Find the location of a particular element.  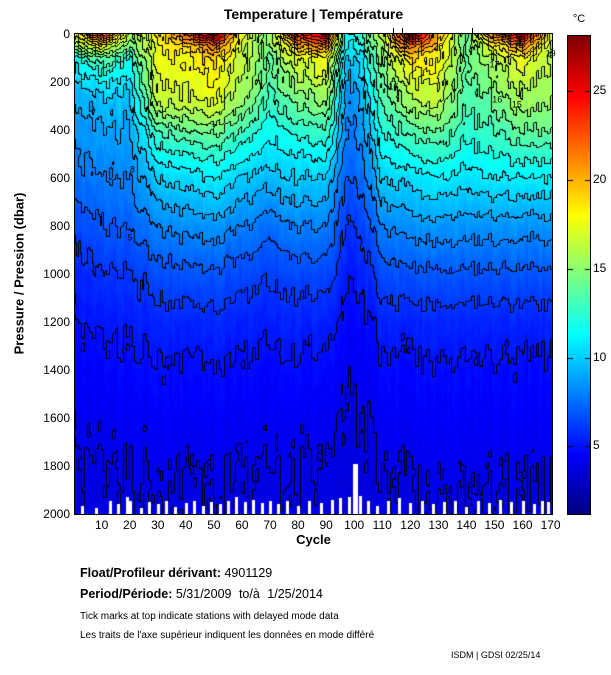

contour-label: 20 is located at coordinates (438, 46).